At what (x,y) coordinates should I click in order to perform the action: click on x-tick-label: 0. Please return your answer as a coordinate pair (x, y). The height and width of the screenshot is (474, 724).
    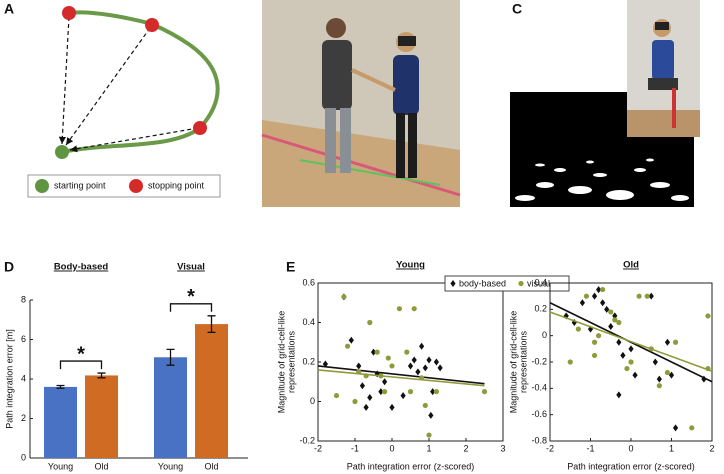
    Looking at the image, I should click on (391, 448).